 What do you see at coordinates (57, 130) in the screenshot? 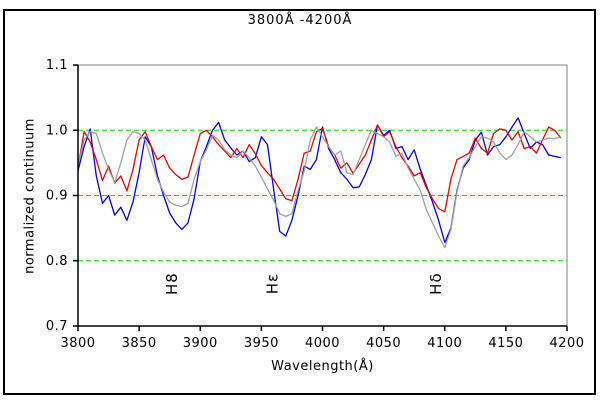
I see `y-tick-label: 1.0` at bounding box center [57, 130].